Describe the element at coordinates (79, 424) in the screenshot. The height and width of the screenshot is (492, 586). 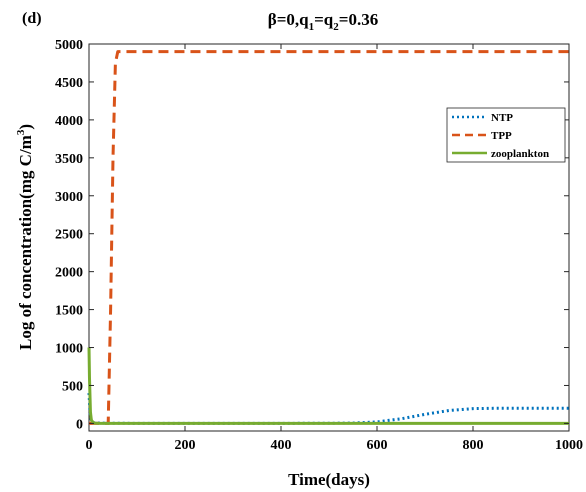
I see `y-tick-label: 0` at that location.